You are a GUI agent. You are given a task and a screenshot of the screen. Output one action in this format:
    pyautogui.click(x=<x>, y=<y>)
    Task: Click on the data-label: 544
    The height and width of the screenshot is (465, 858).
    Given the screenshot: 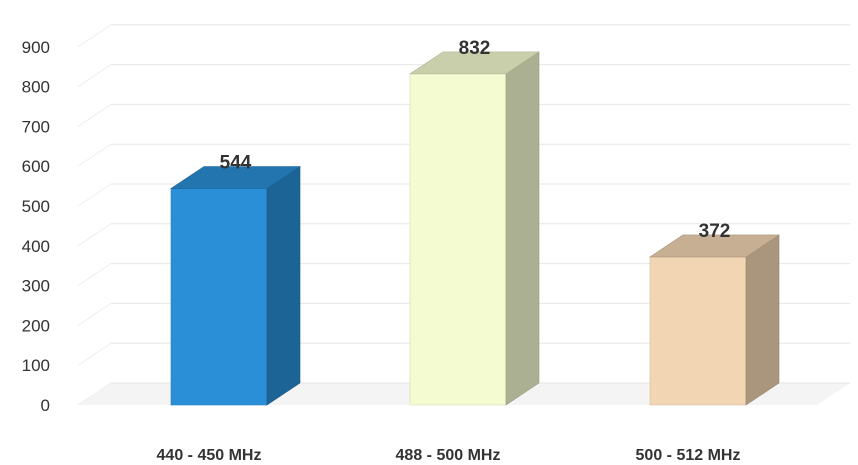 What is the action you would take?
    pyautogui.click(x=236, y=162)
    